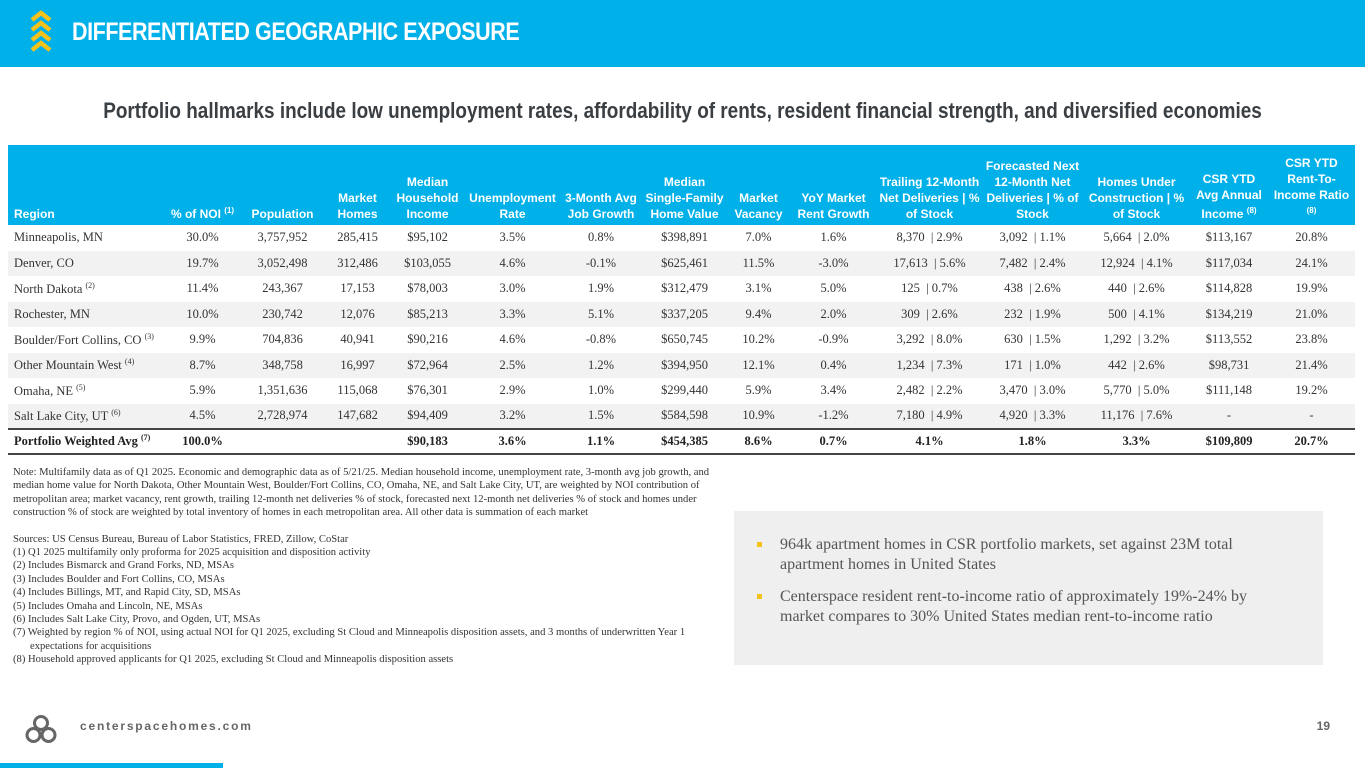  I want to click on table-cell: $394,950, so click(684, 365).